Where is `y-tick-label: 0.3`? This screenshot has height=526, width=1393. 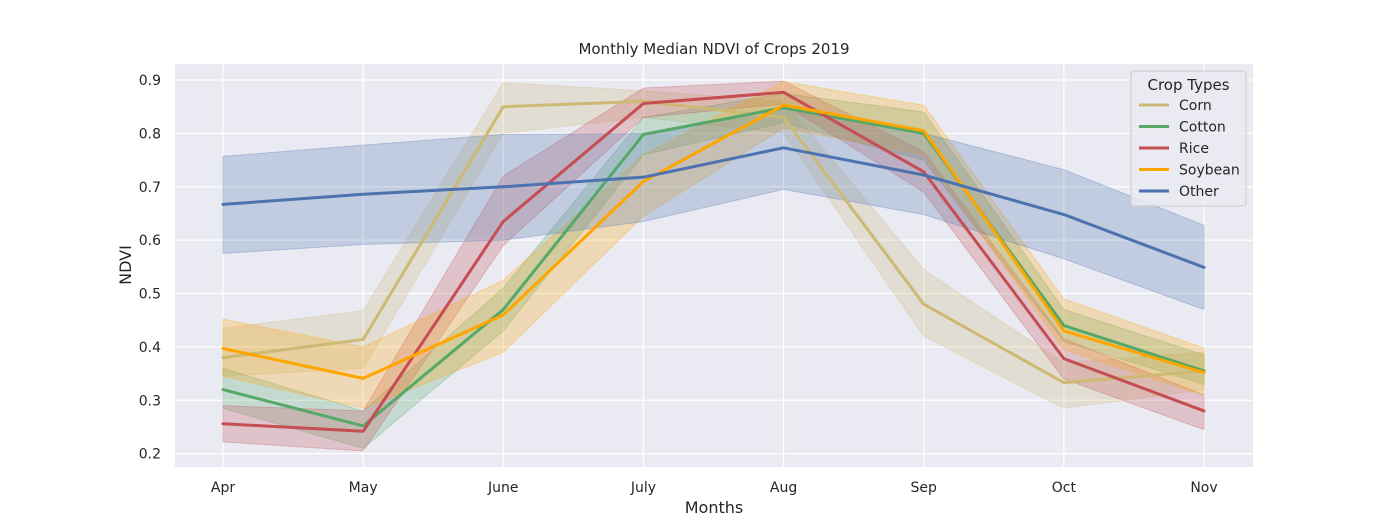 y-tick-label: 0.3 is located at coordinates (150, 401).